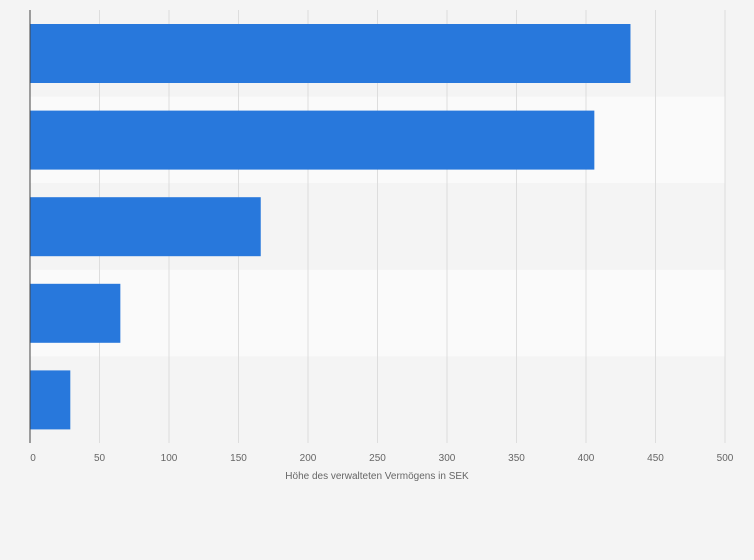 The image size is (754, 560). What do you see at coordinates (655, 458) in the screenshot?
I see `x-tick-label: 450` at bounding box center [655, 458].